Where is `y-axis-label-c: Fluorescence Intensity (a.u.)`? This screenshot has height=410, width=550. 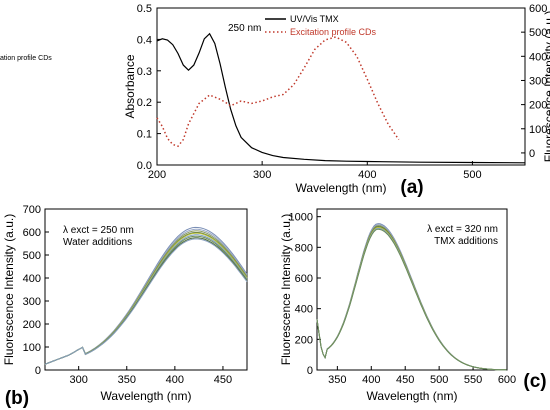
y-axis-label-c: Fluorescence Intensity (a.u.) is located at coordinates (286, 289).